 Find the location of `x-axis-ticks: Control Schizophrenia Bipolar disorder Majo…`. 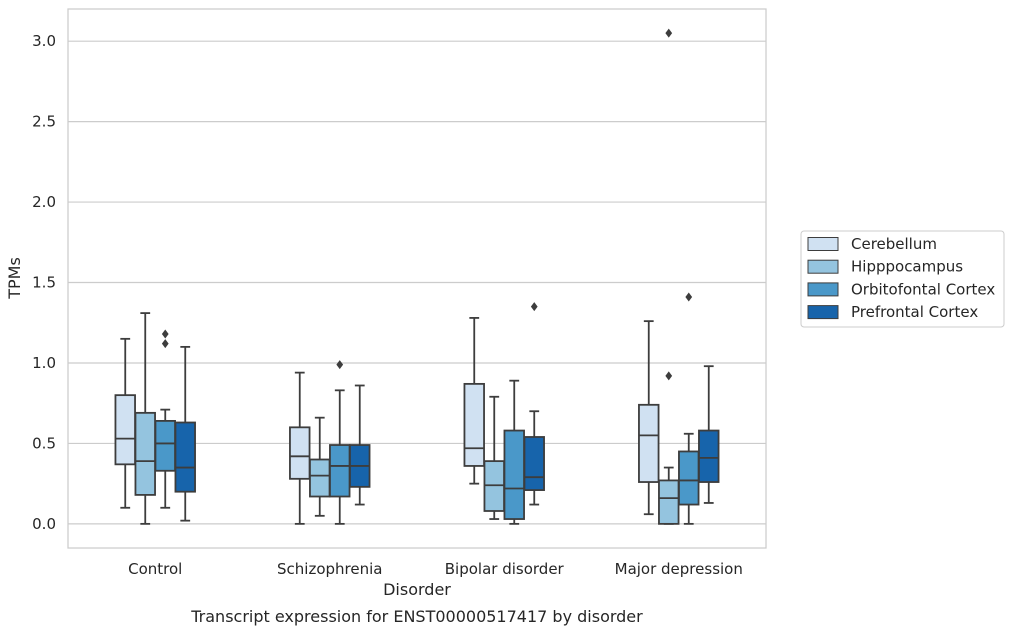

x-axis-ticks: Control Schizophrenia Bipolar disorder Majo… is located at coordinates (435, 569).